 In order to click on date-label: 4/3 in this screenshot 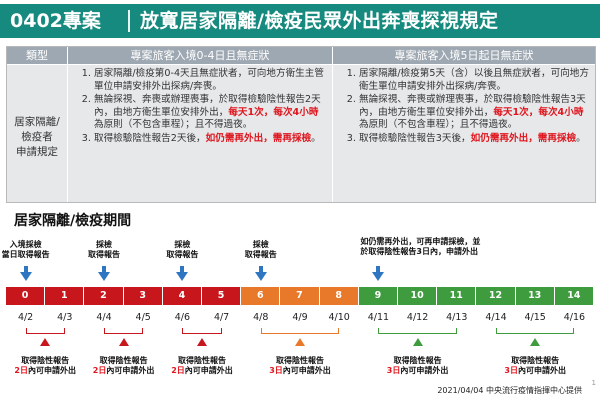, I will do `click(65, 317)`.